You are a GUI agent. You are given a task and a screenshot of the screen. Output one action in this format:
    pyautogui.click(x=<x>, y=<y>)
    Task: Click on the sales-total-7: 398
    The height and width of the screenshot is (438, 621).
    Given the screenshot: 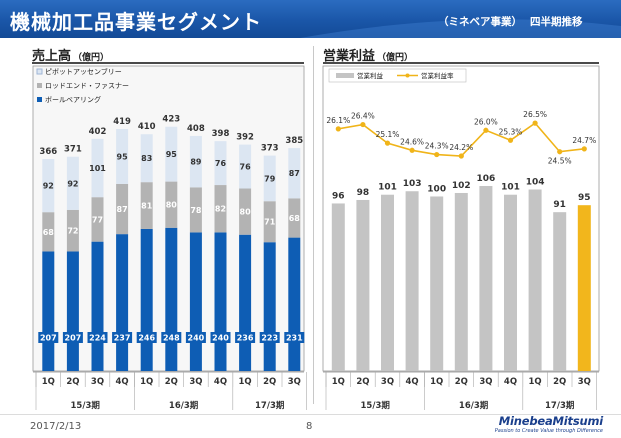 What is the action you would take?
    pyautogui.click(x=221, y=134)
    